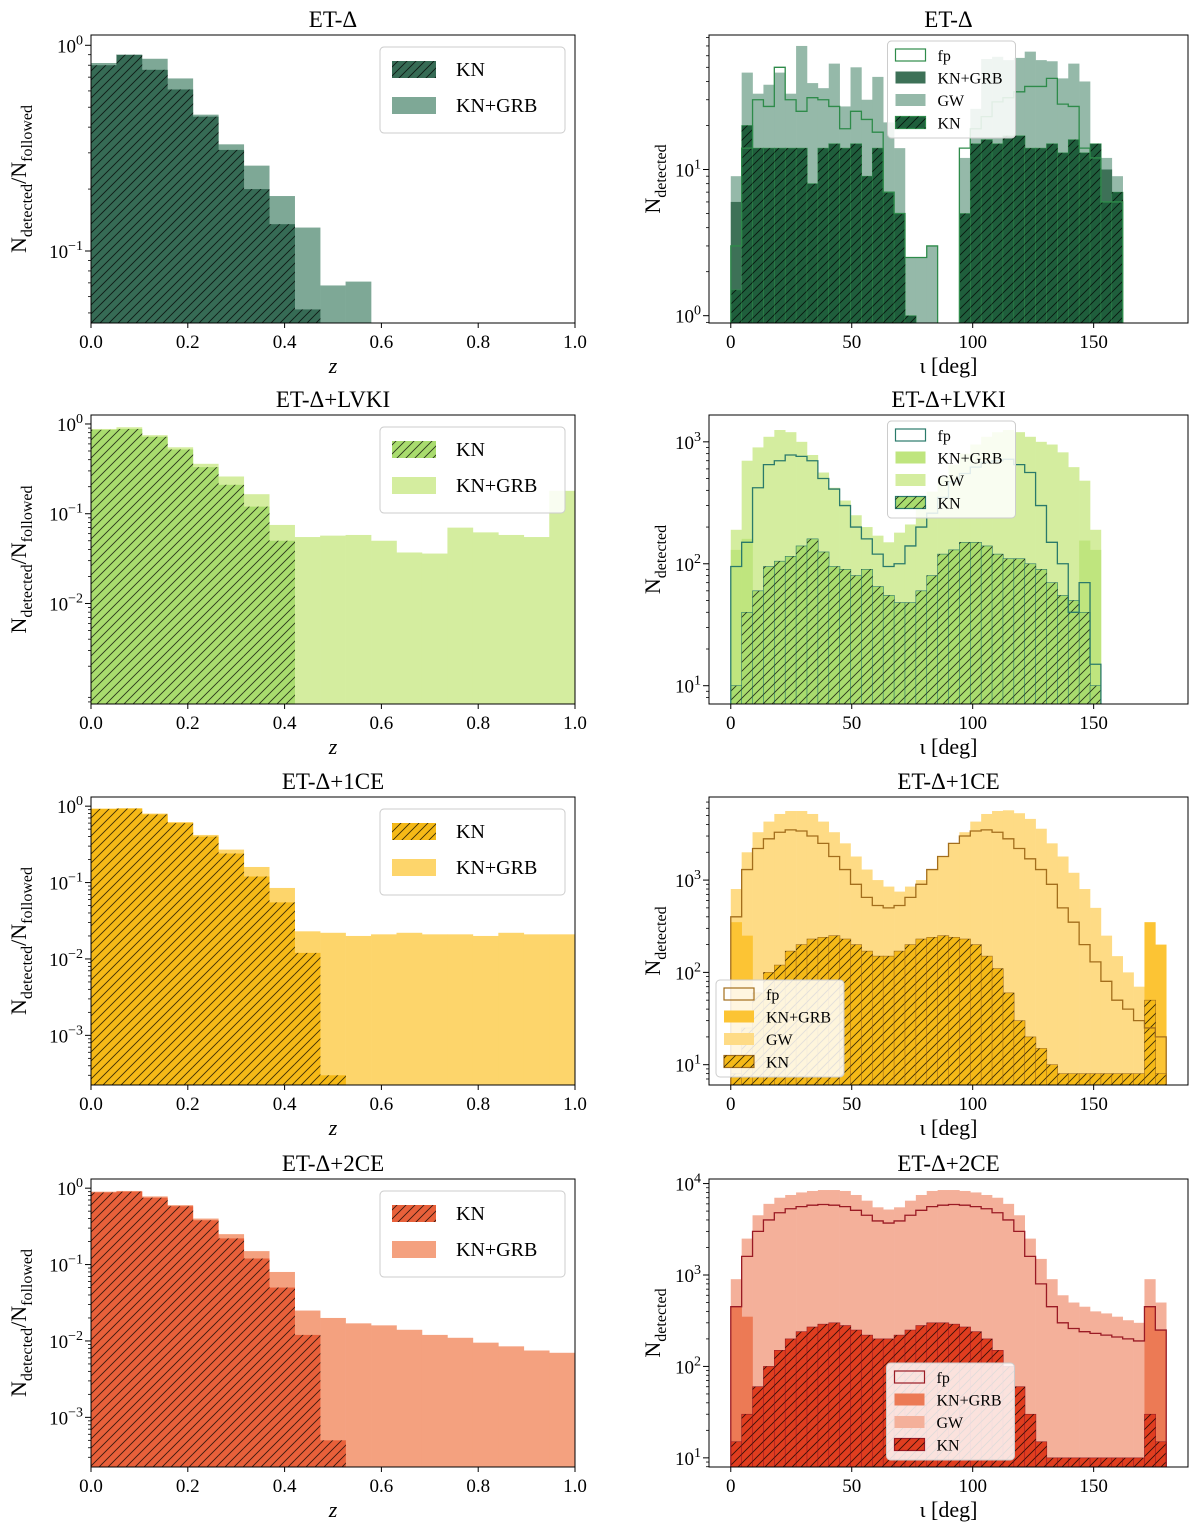  I want to click on panel-title: ET-Δ+1CE, so click(948, 781).